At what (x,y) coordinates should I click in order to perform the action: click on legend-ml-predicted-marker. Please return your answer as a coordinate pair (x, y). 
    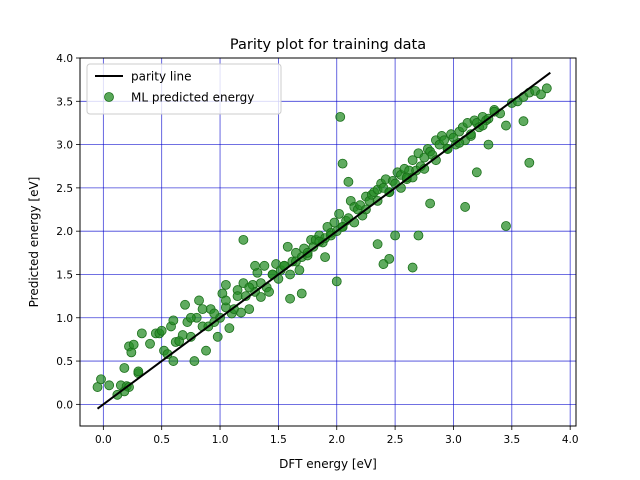
    Looking at the image, I should click on (109, 97).